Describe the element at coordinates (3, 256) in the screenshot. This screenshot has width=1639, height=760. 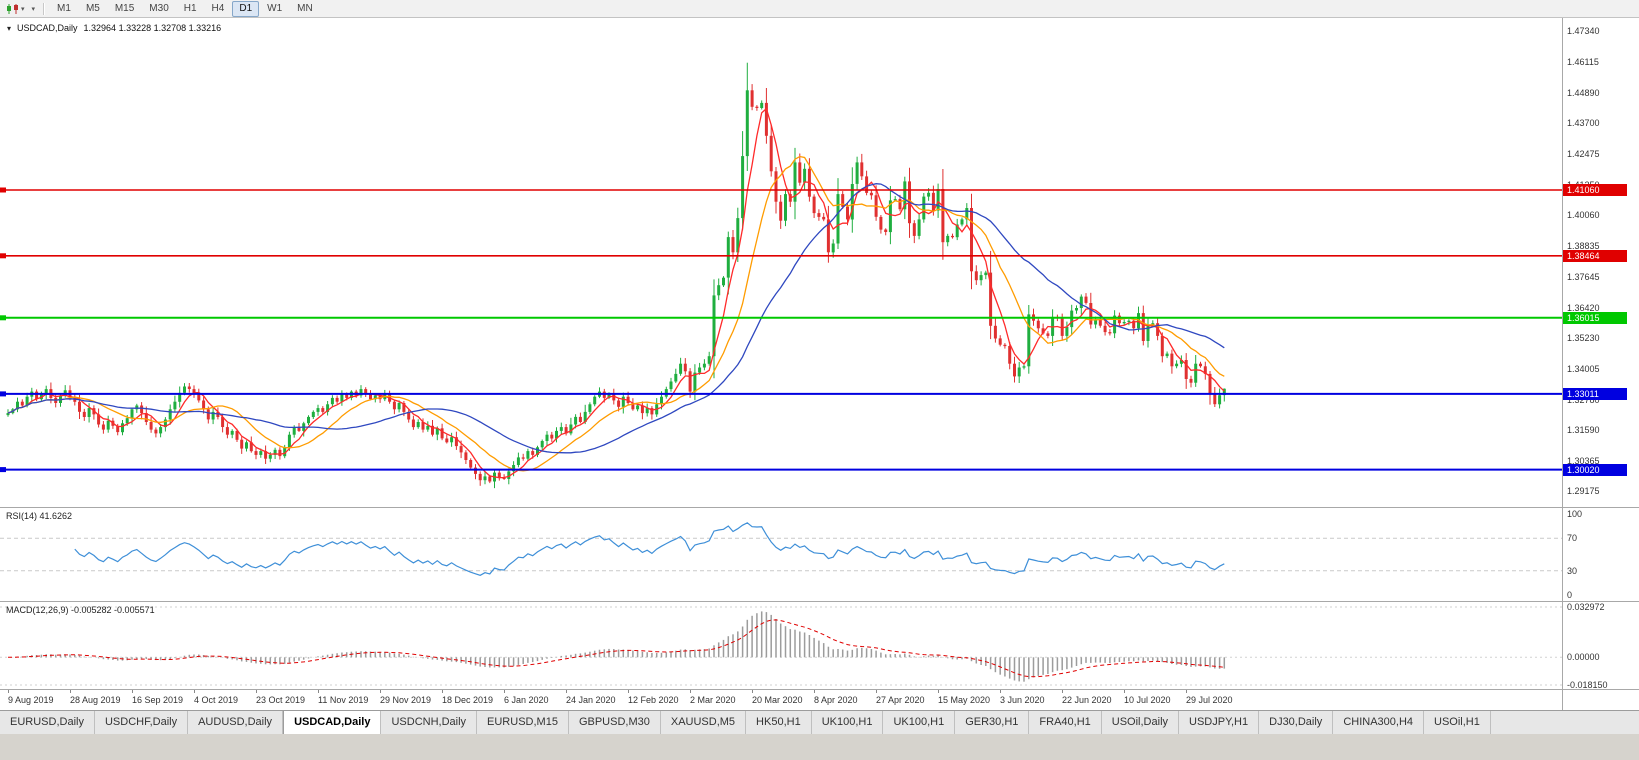
I see `hline-left-marker` at that location.